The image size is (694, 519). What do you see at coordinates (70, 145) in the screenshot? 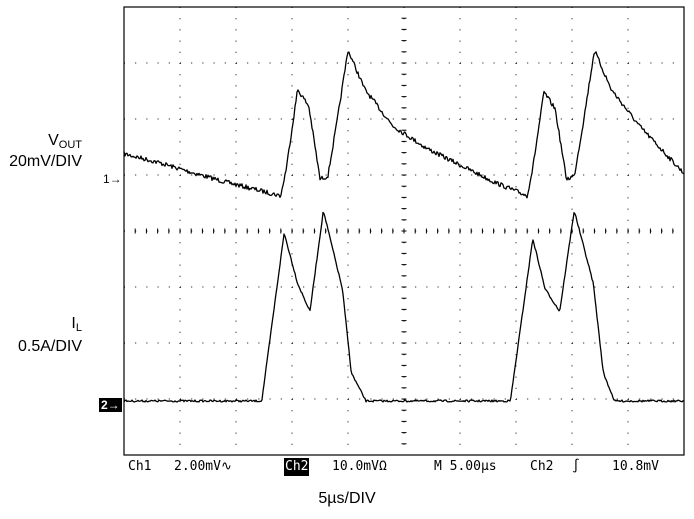
I see `vout-label-sub: OUT` at bounding box center [70, 145].